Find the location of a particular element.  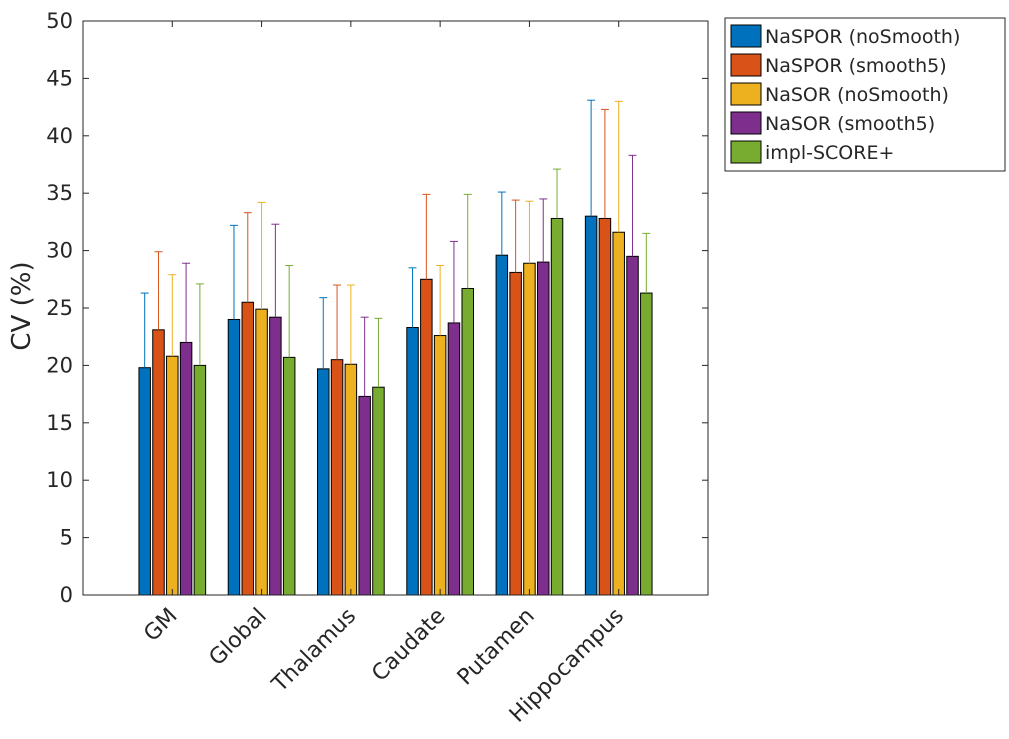

legend-label: NaSPOR (smooth5) is located at coordinates (856, 66).